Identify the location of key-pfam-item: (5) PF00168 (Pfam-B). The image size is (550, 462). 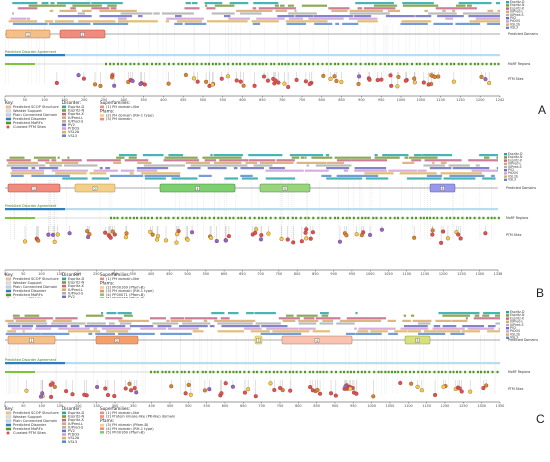
(125, 297).